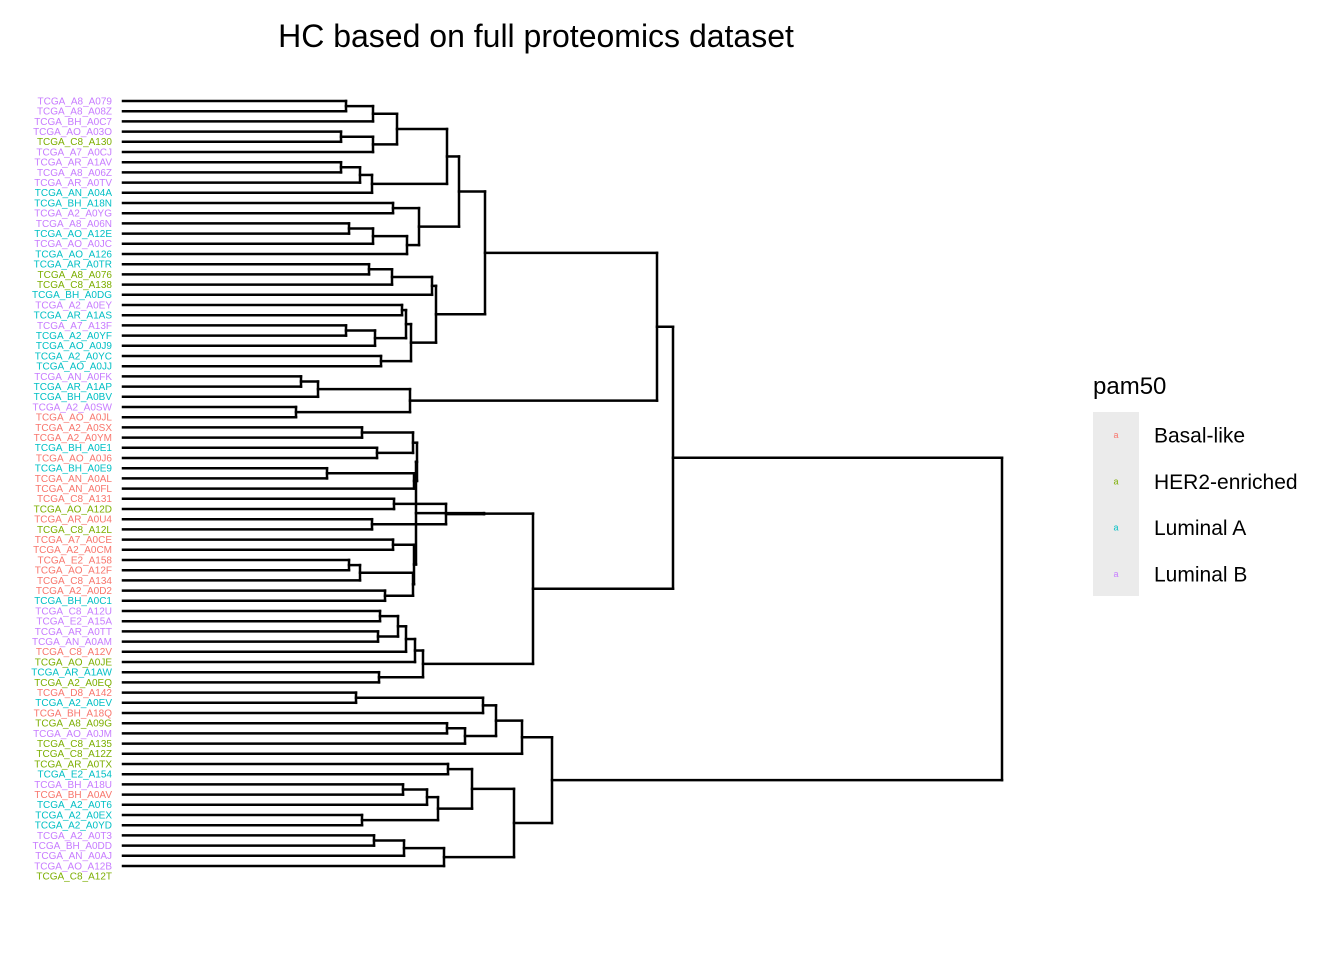 Image resolution: width=1344 pixels, height=960 pixels. Describe the element at coordinates (73, 183) in the screenshot. I see `leaf-label: TCGA_AR_A0TV` at that location.